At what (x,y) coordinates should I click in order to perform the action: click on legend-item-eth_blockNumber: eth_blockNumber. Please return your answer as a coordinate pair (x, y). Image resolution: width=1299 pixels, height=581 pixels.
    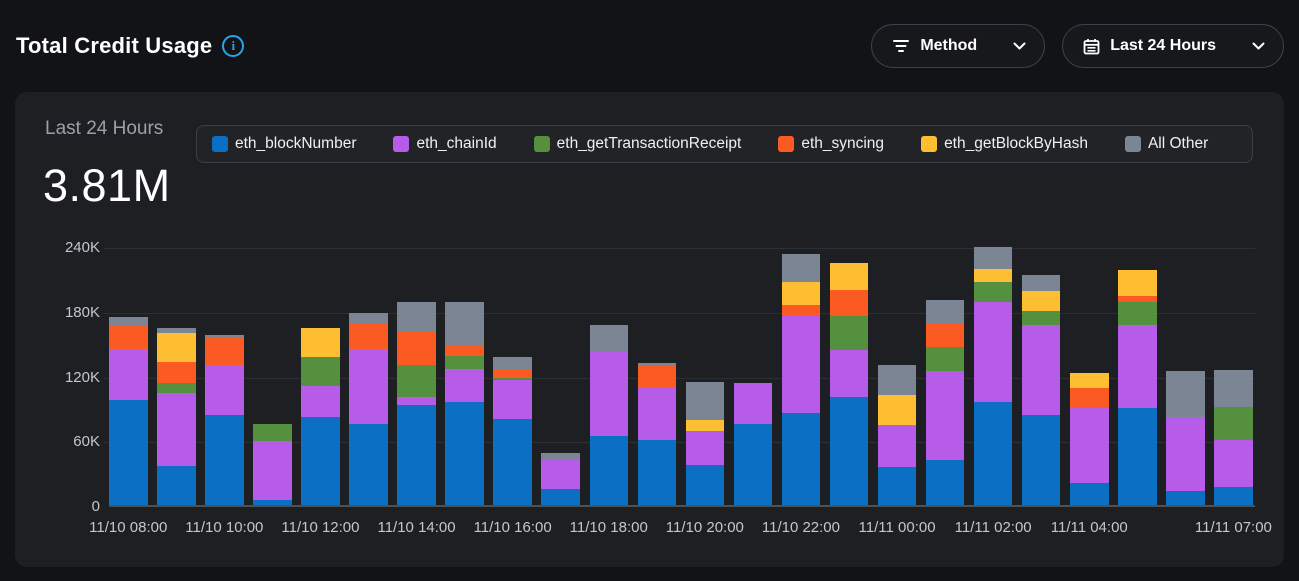
    Looking at the image, I should click on (284, 144).